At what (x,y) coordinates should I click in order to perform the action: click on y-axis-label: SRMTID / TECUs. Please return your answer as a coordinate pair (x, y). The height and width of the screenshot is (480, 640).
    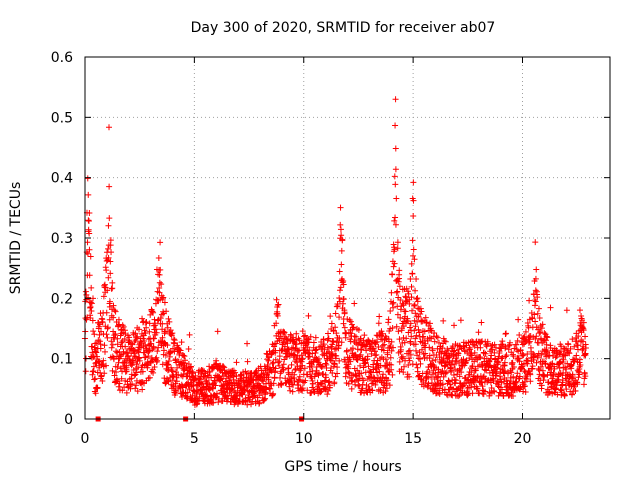
    Looking at the image, I should click on (16, 238).